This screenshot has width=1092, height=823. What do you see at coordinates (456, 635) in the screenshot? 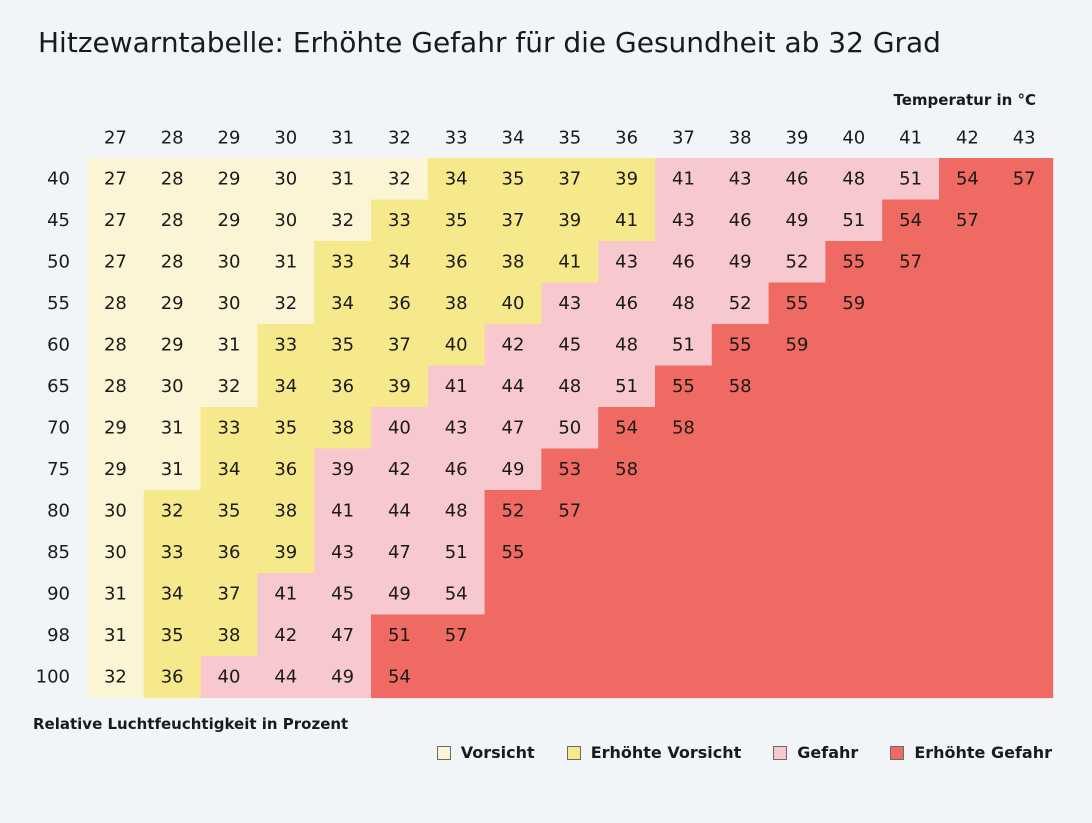
I see `heat-value-98-33: 57` at bounding box center [456, 635].